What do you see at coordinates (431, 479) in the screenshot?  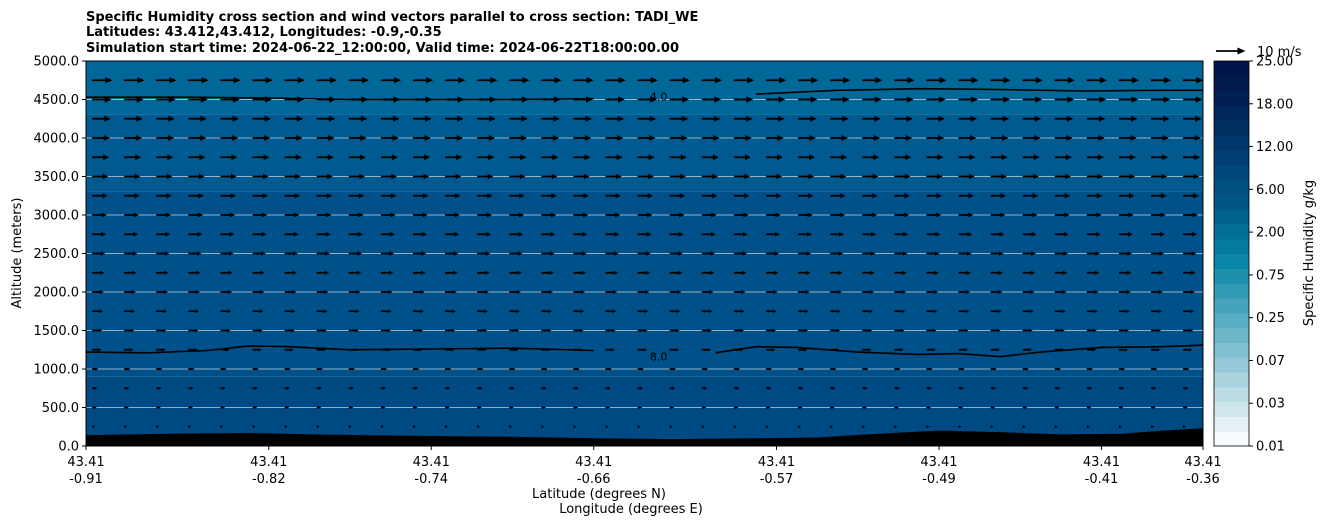 I see `x-tick-label-longitude: -0.74` at bounding box center [431, 479].